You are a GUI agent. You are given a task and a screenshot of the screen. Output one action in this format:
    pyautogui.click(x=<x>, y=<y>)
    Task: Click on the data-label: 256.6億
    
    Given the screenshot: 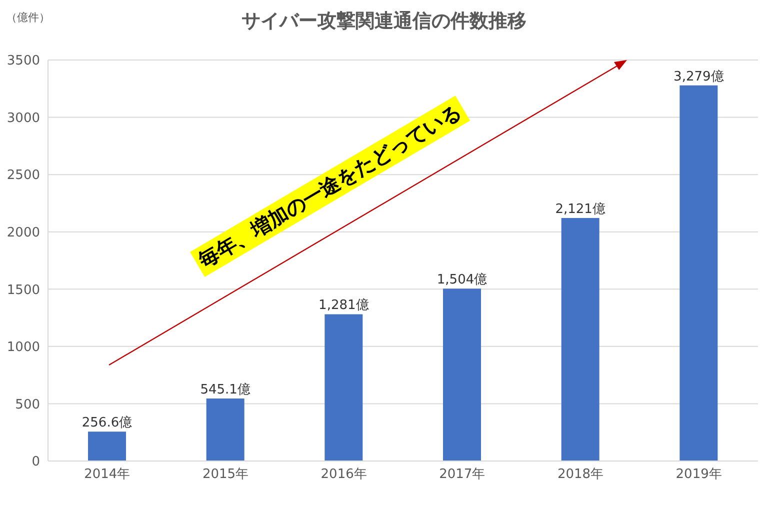 What is the action you would take?
    pyautogui.click(x=107, y=423)
    